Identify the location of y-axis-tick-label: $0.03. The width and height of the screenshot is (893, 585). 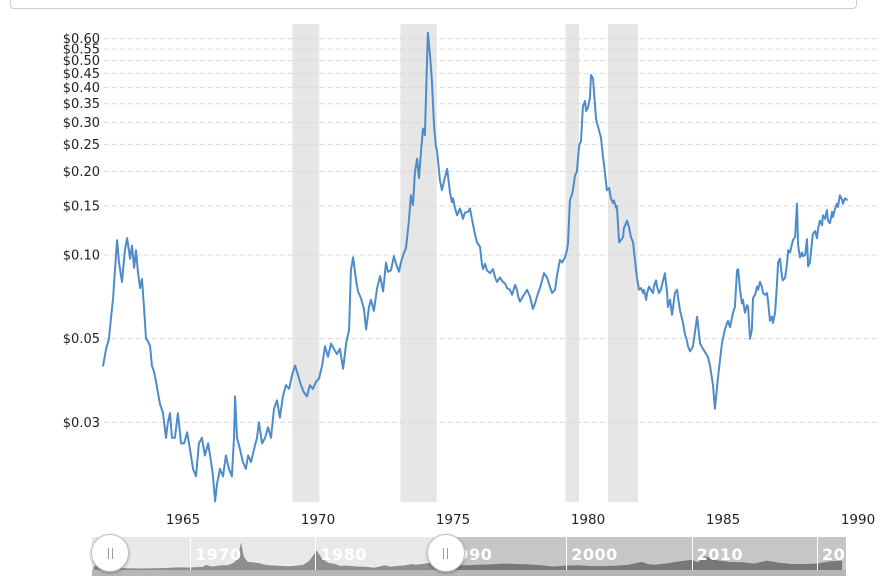
(81, 423).